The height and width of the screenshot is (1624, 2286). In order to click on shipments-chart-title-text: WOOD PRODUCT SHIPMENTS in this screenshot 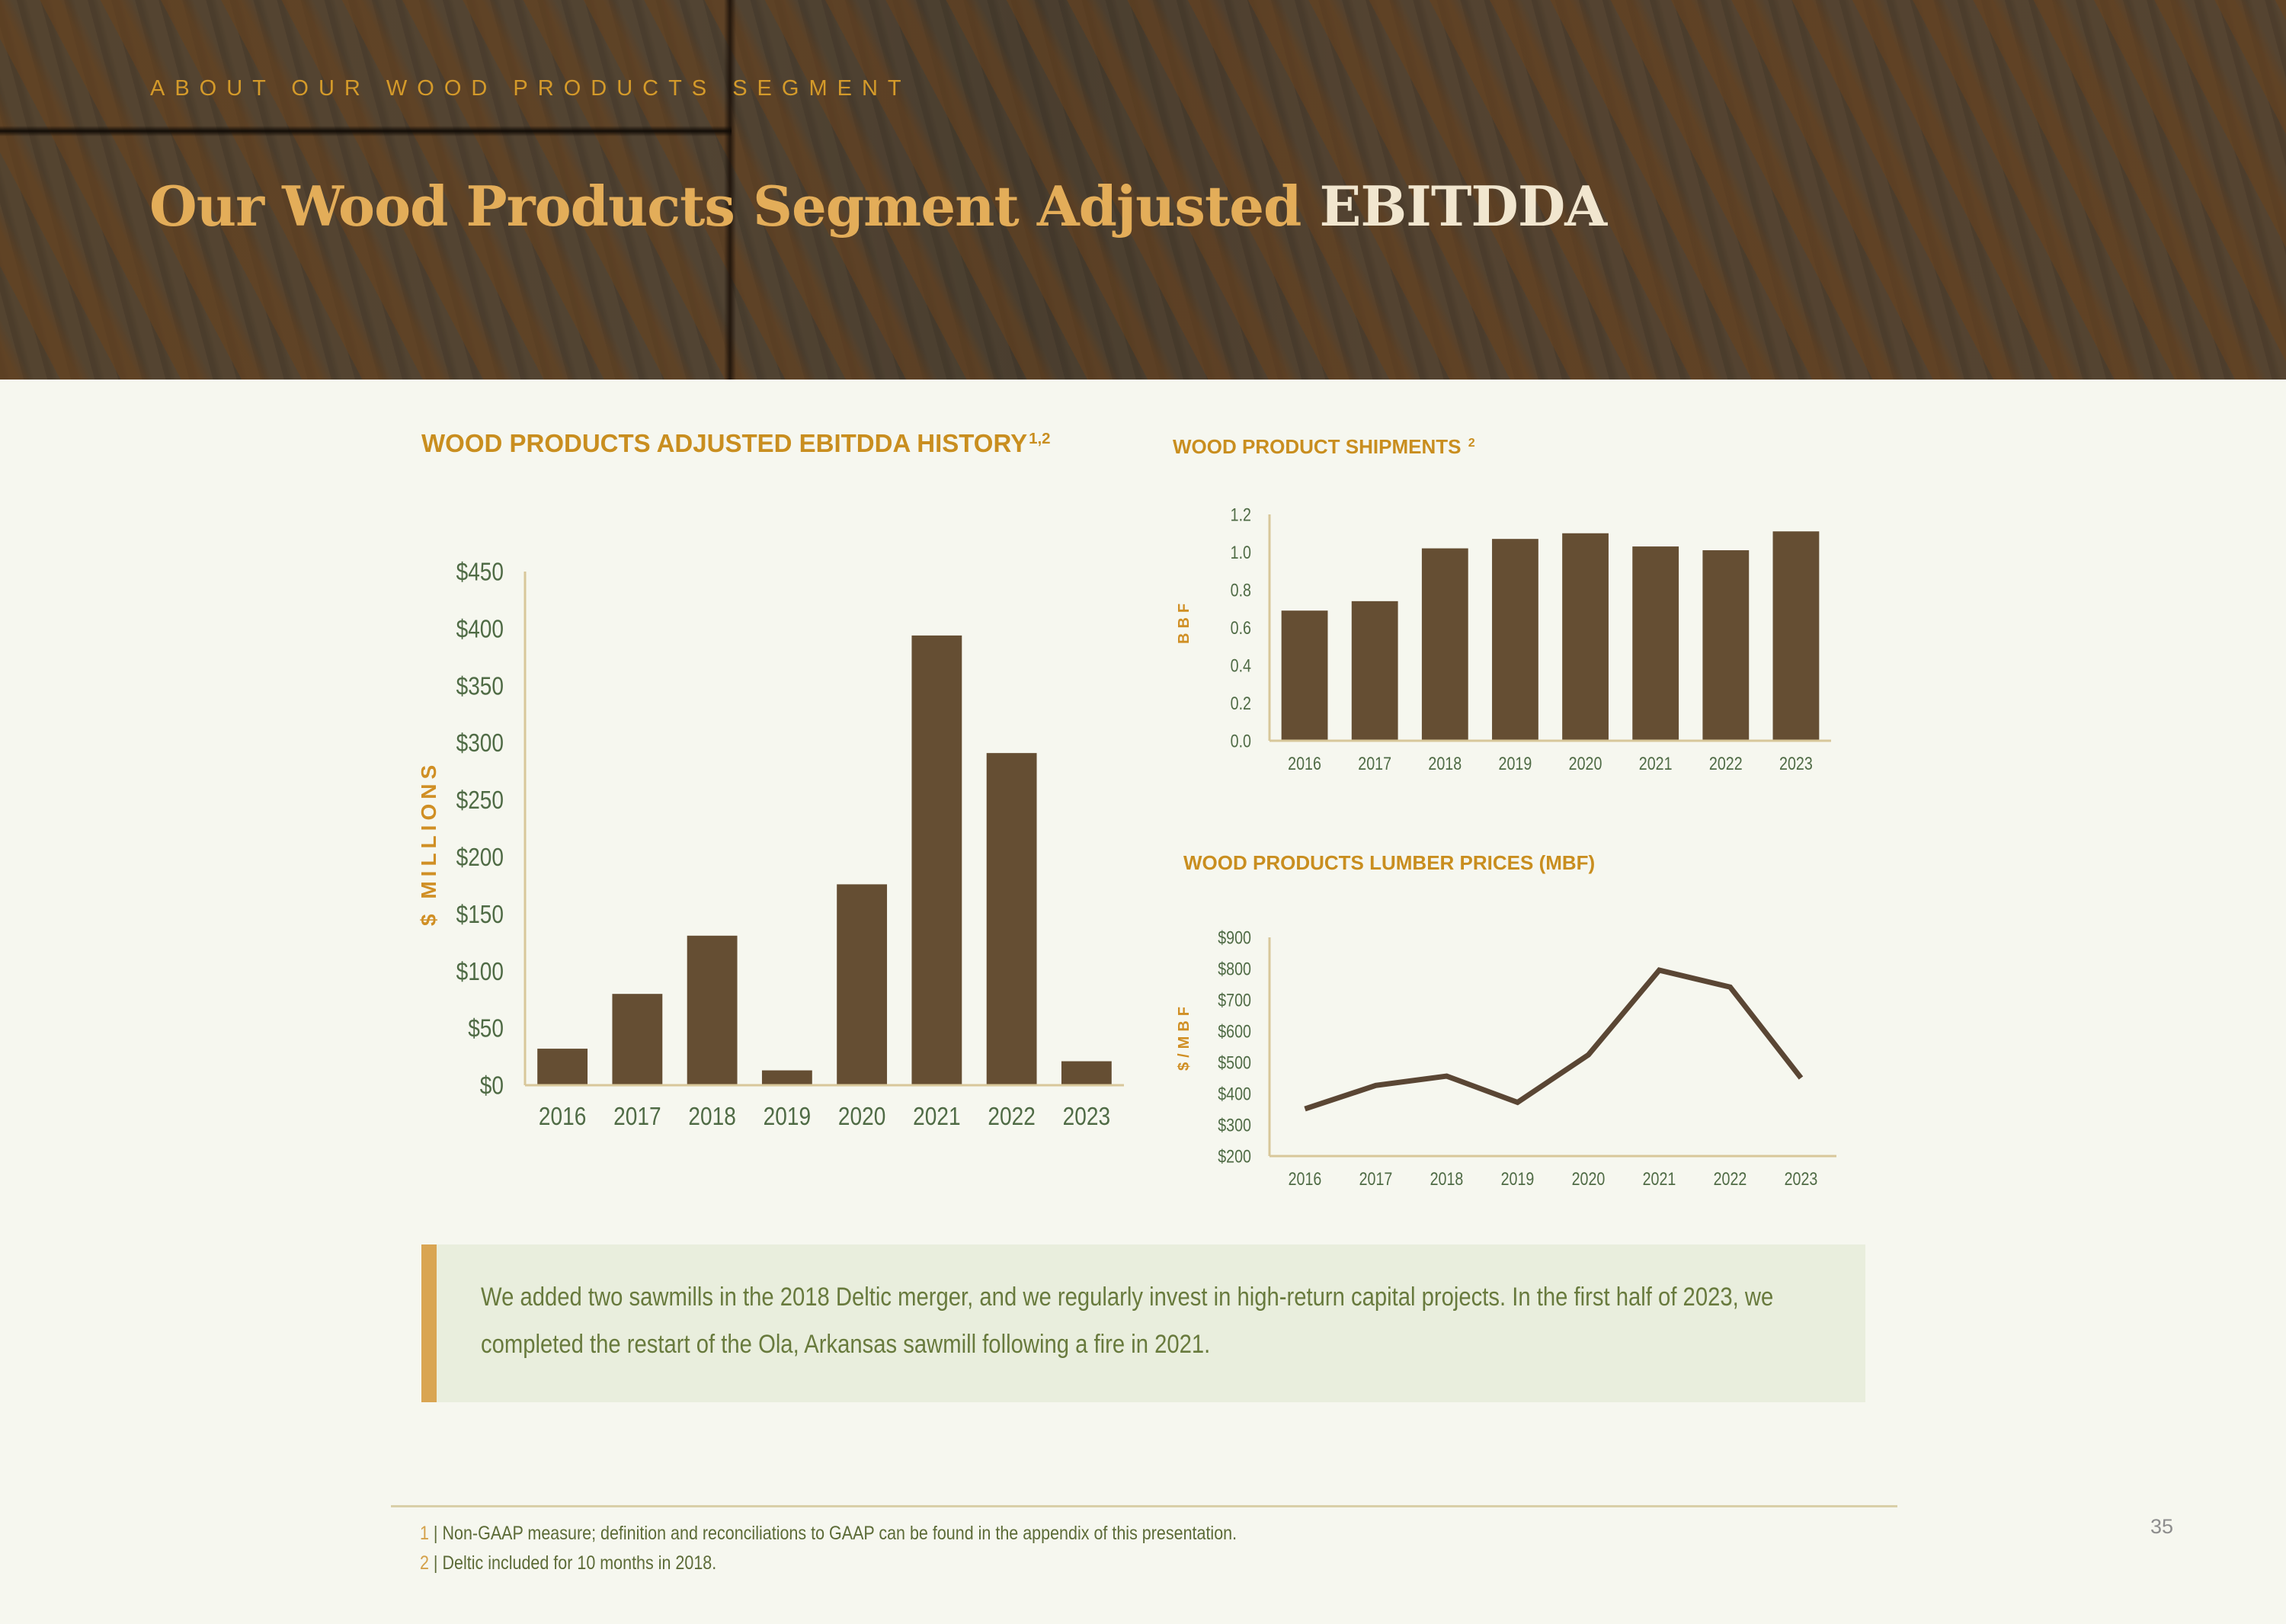, I will do `click(1317, 446)`.